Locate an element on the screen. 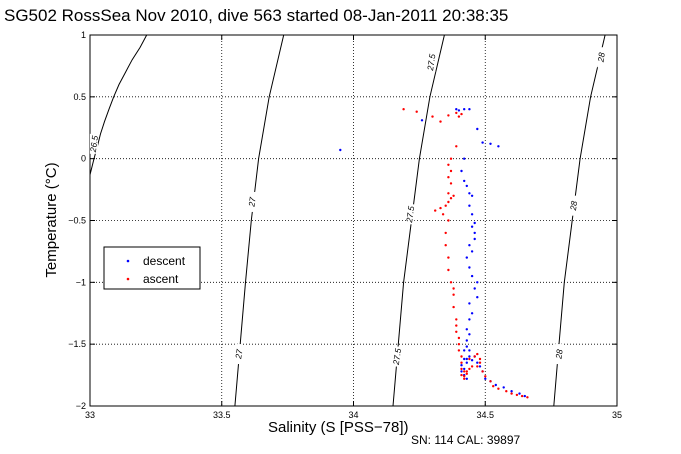  isopycnal-label: 27.5 is located at coordinates (397, 356).